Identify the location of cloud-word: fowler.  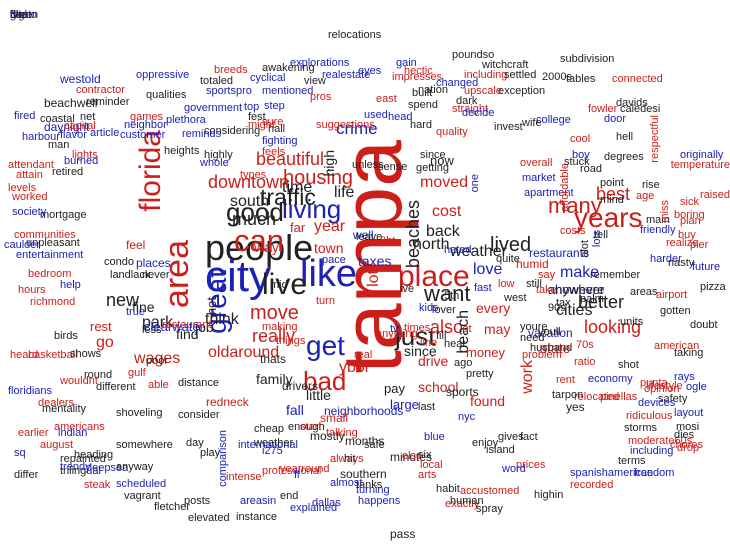
(603, 109).